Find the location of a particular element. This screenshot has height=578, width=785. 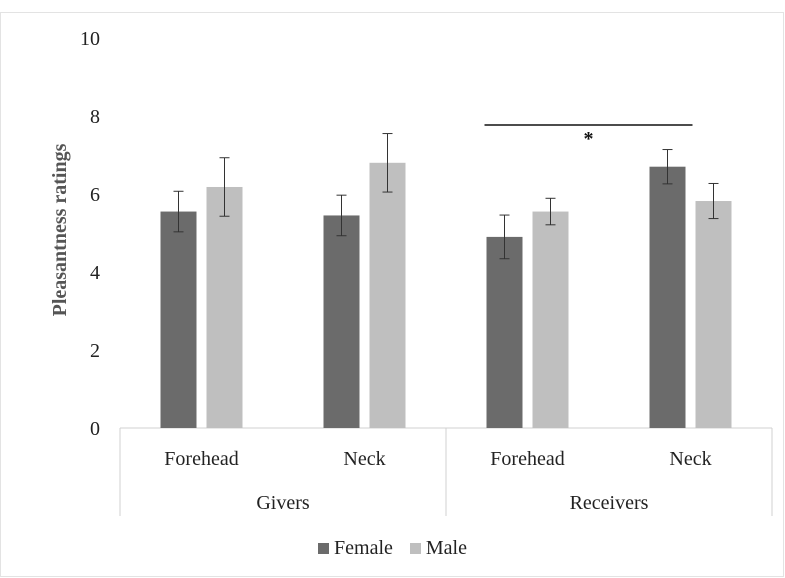

y-tick-label: 0 is located at coordinates (95, 429).